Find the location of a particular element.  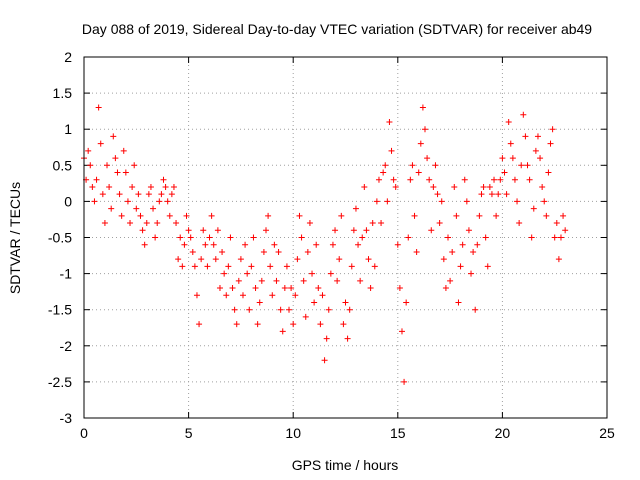

x-tick-label: 20 is located at coordinates (503, 433).